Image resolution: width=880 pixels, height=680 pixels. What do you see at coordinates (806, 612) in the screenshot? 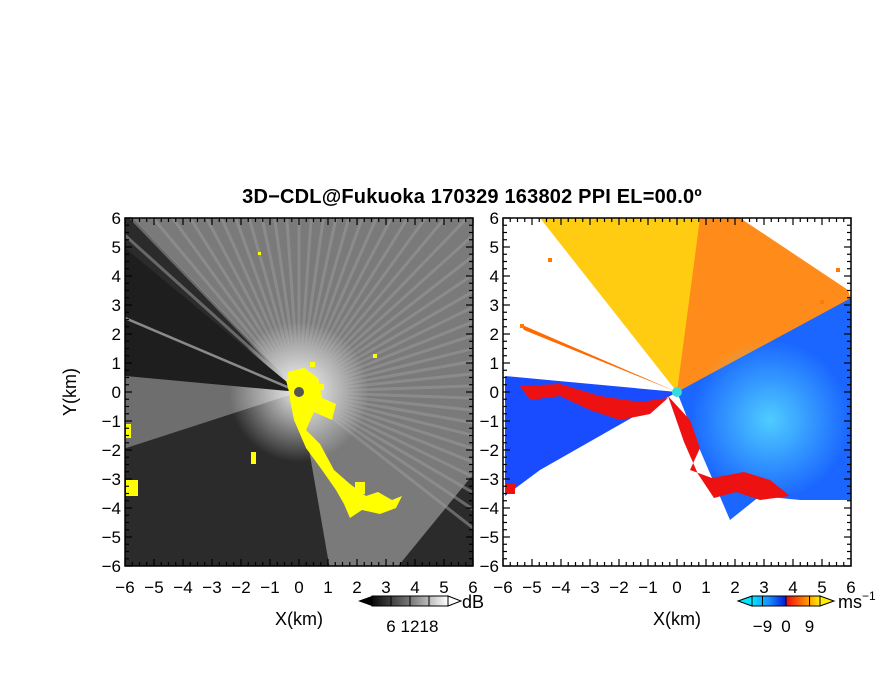
I see `velocity-colorbar: −9 0 9 ms−1` at bounding box center [806, 612].